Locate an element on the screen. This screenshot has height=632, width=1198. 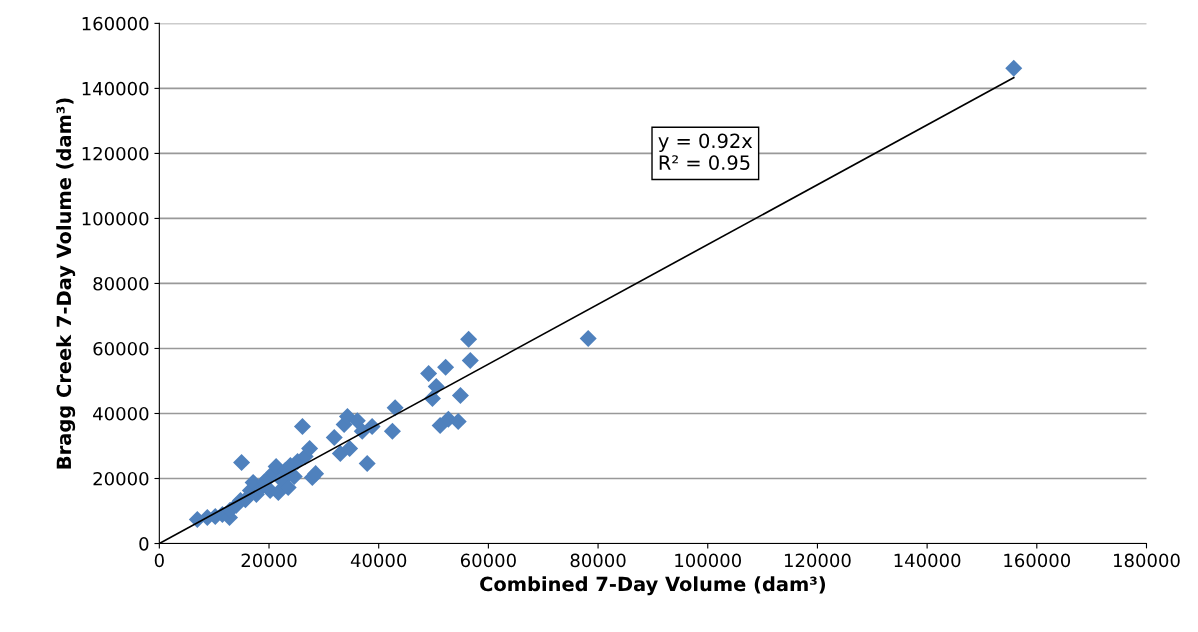
y-tick-label: 60000 is located at coordinates (121, 348).